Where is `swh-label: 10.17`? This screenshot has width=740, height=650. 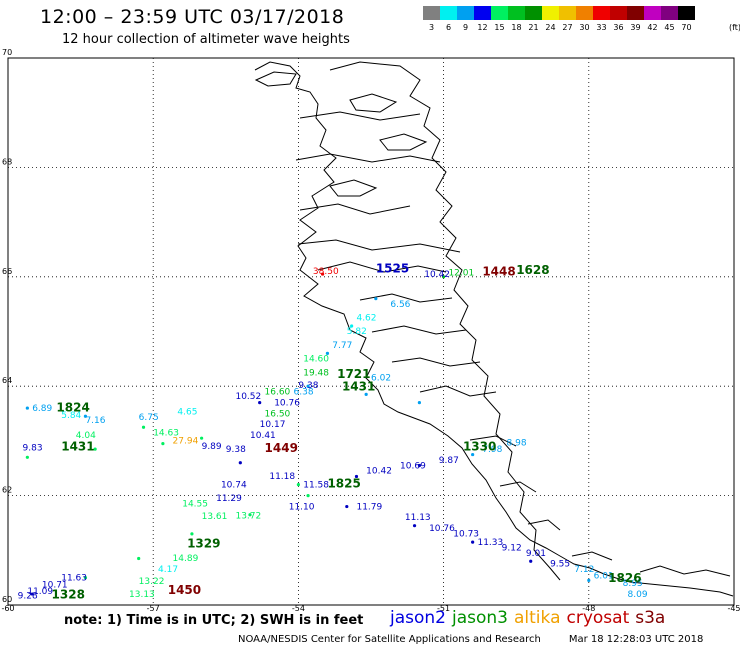
swh-label: 10.17 is located at coordinates (273, 425).